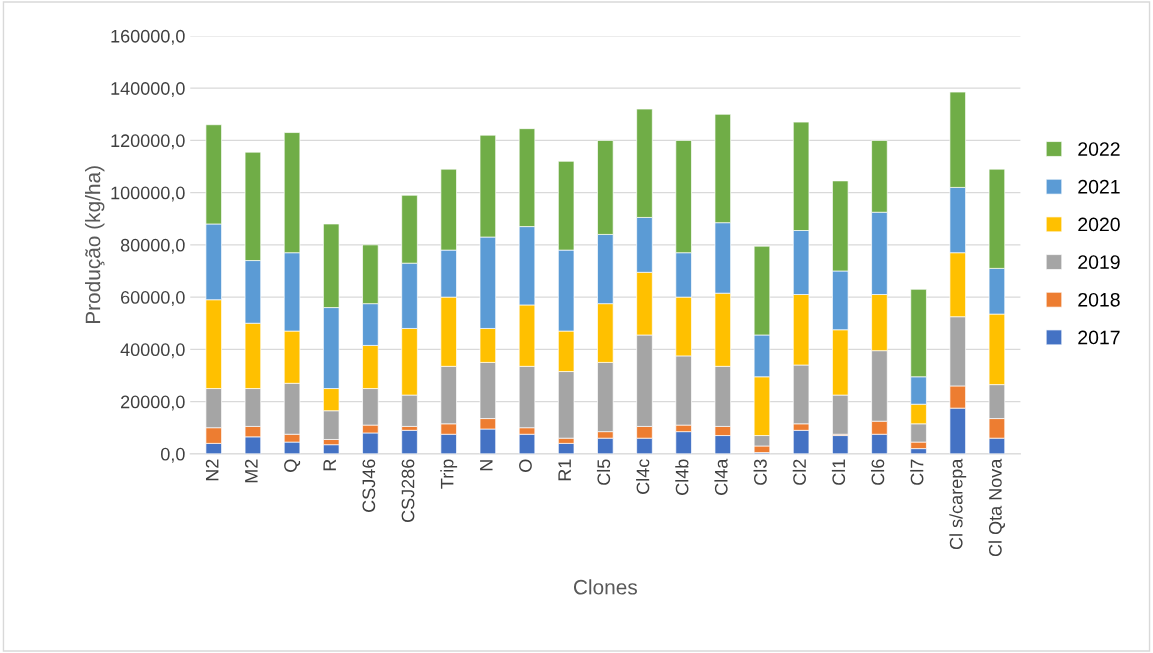 The image size is (1153, 653). I want to click on x-tick-label: Cl2, so click(799, 472).